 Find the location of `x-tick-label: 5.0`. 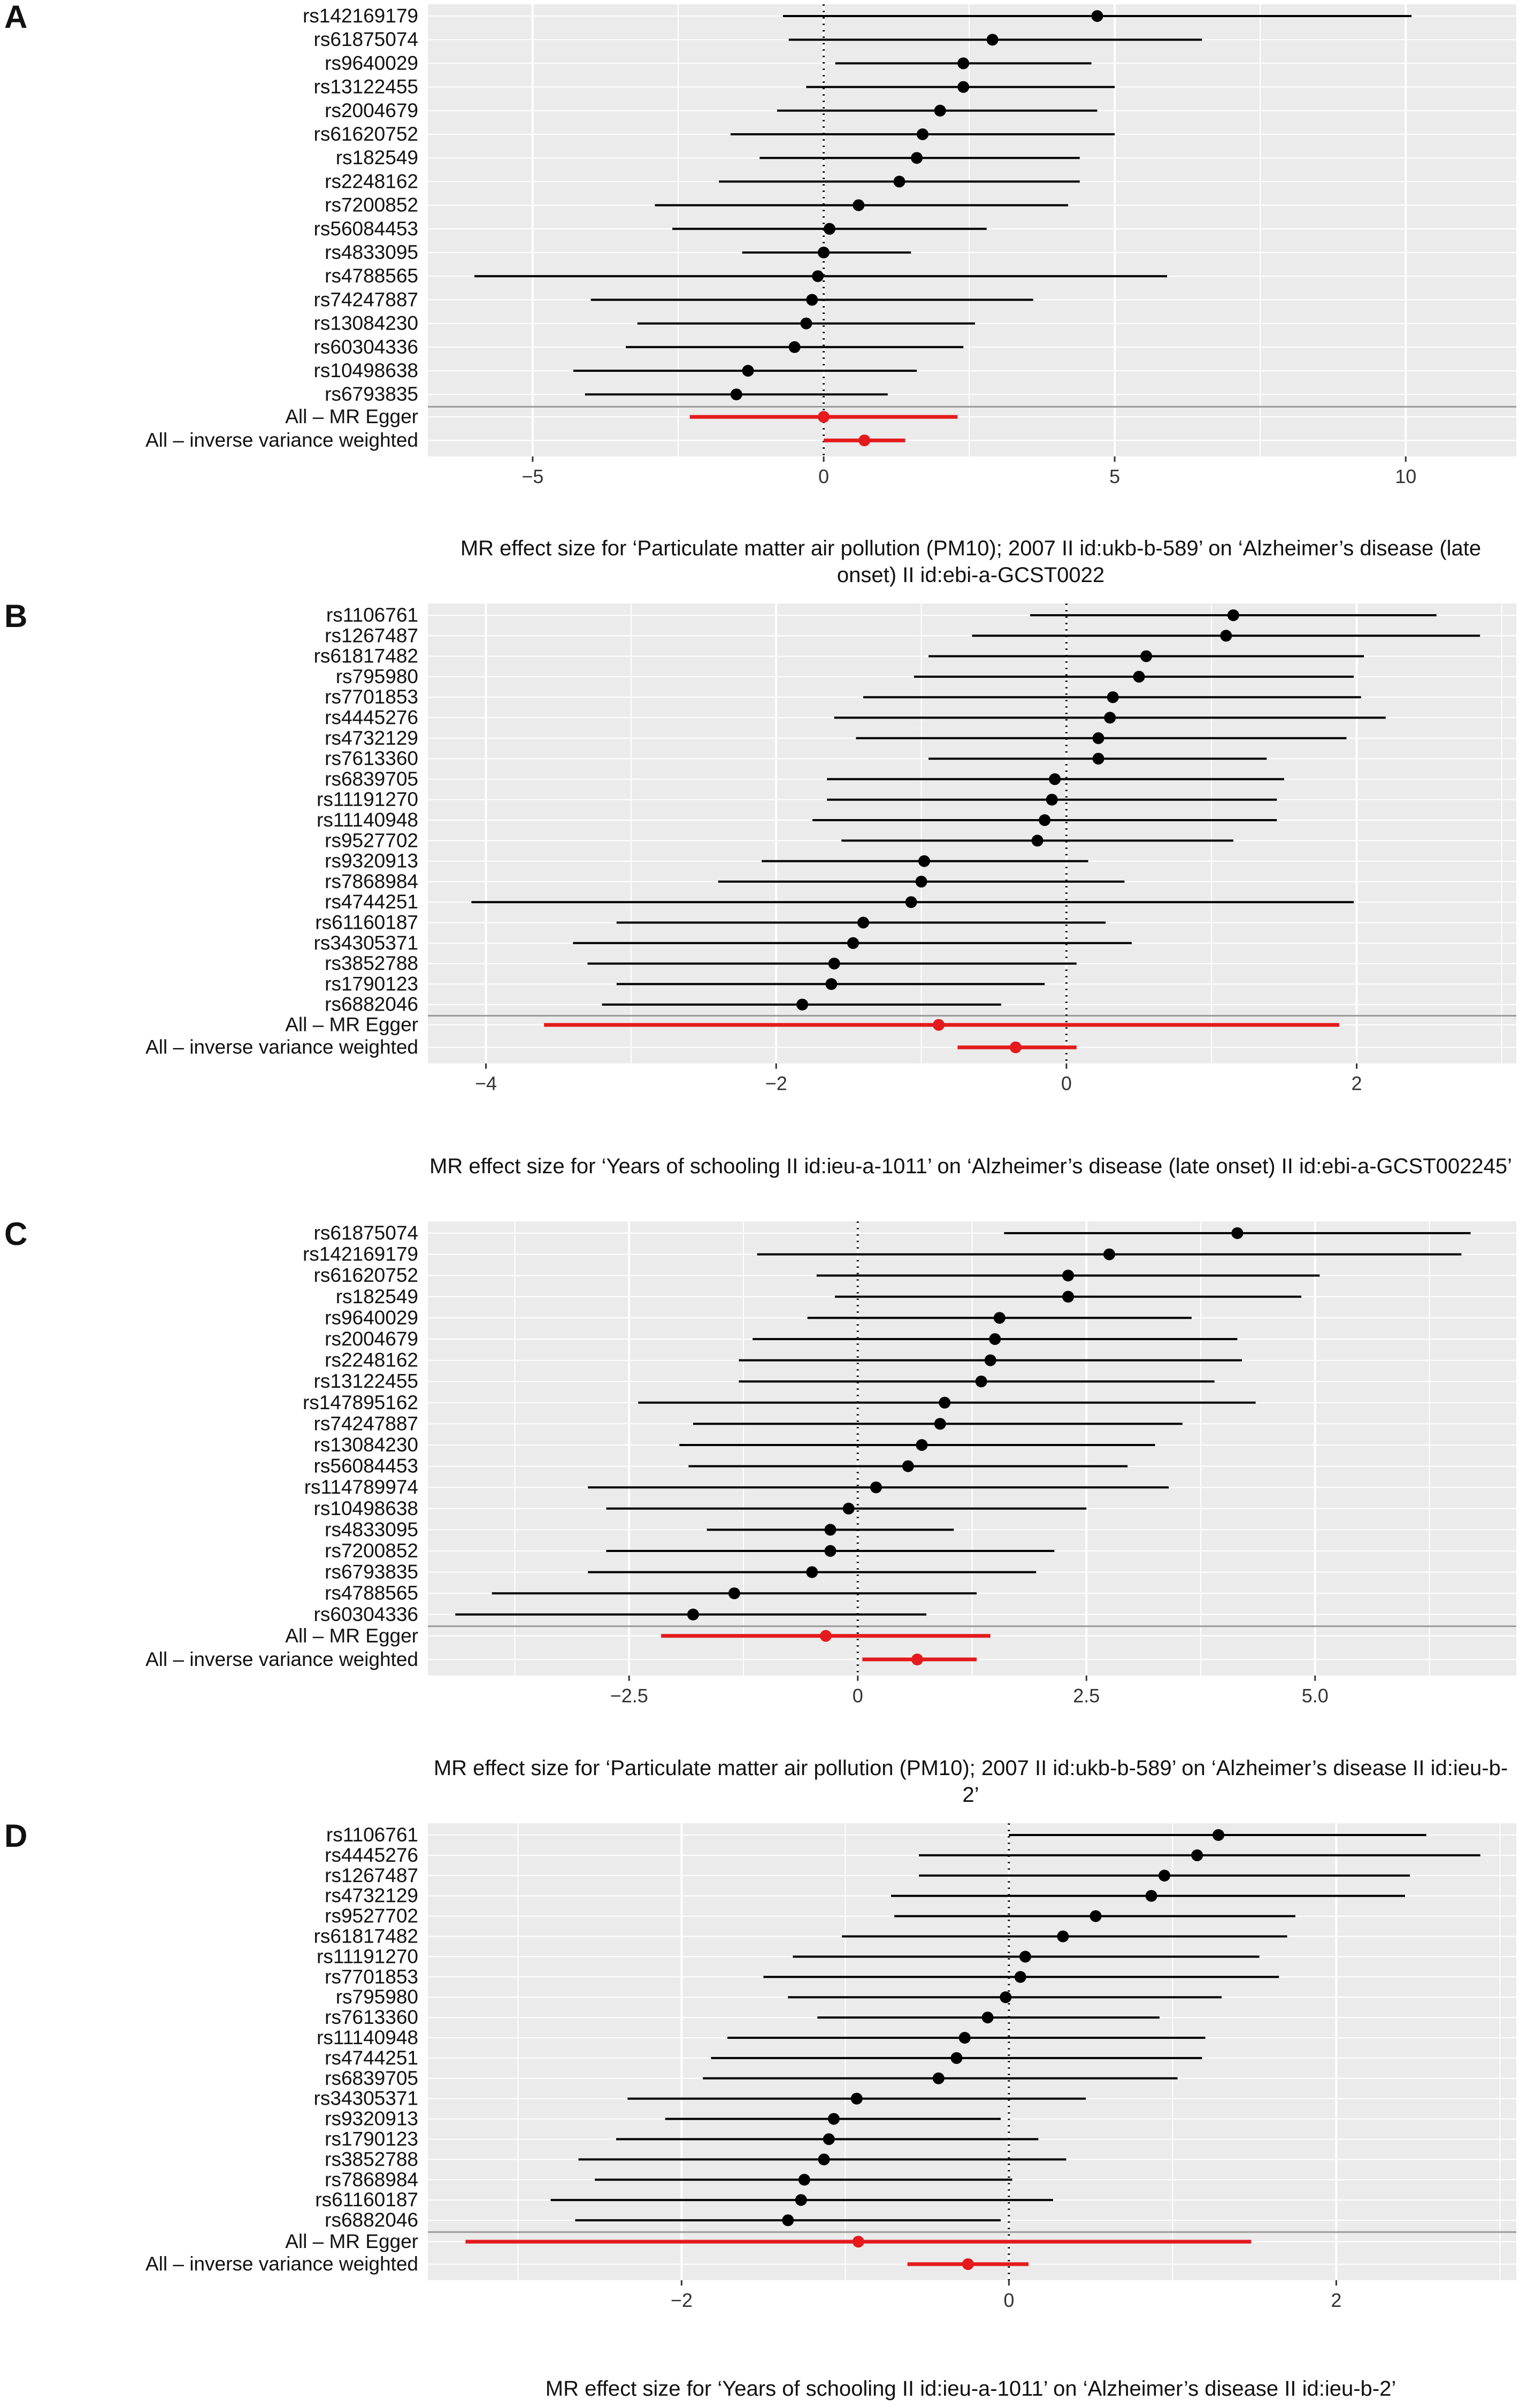

x-tick-label: 5.0 is located at coordinates (1315, 1696).